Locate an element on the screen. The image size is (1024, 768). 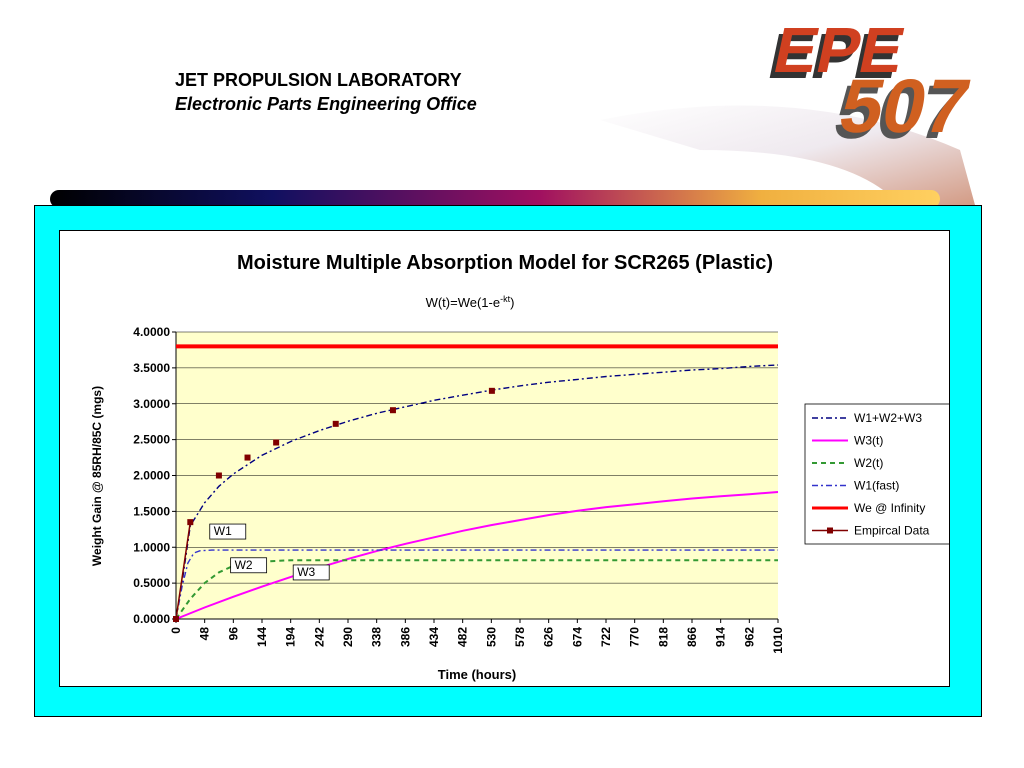
legend-box is located at coordinates (876, 474).